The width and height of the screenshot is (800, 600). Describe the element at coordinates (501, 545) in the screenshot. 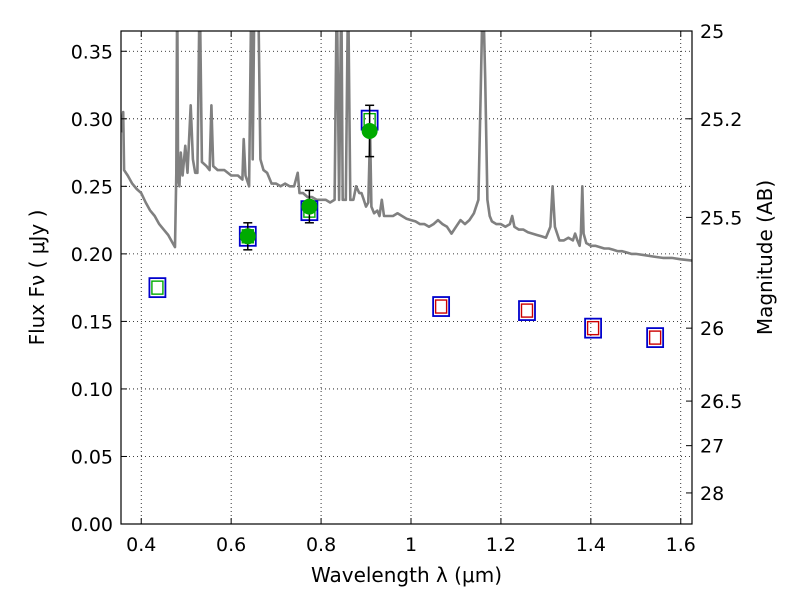

I see `x-tick-label: 1.2` at that location.